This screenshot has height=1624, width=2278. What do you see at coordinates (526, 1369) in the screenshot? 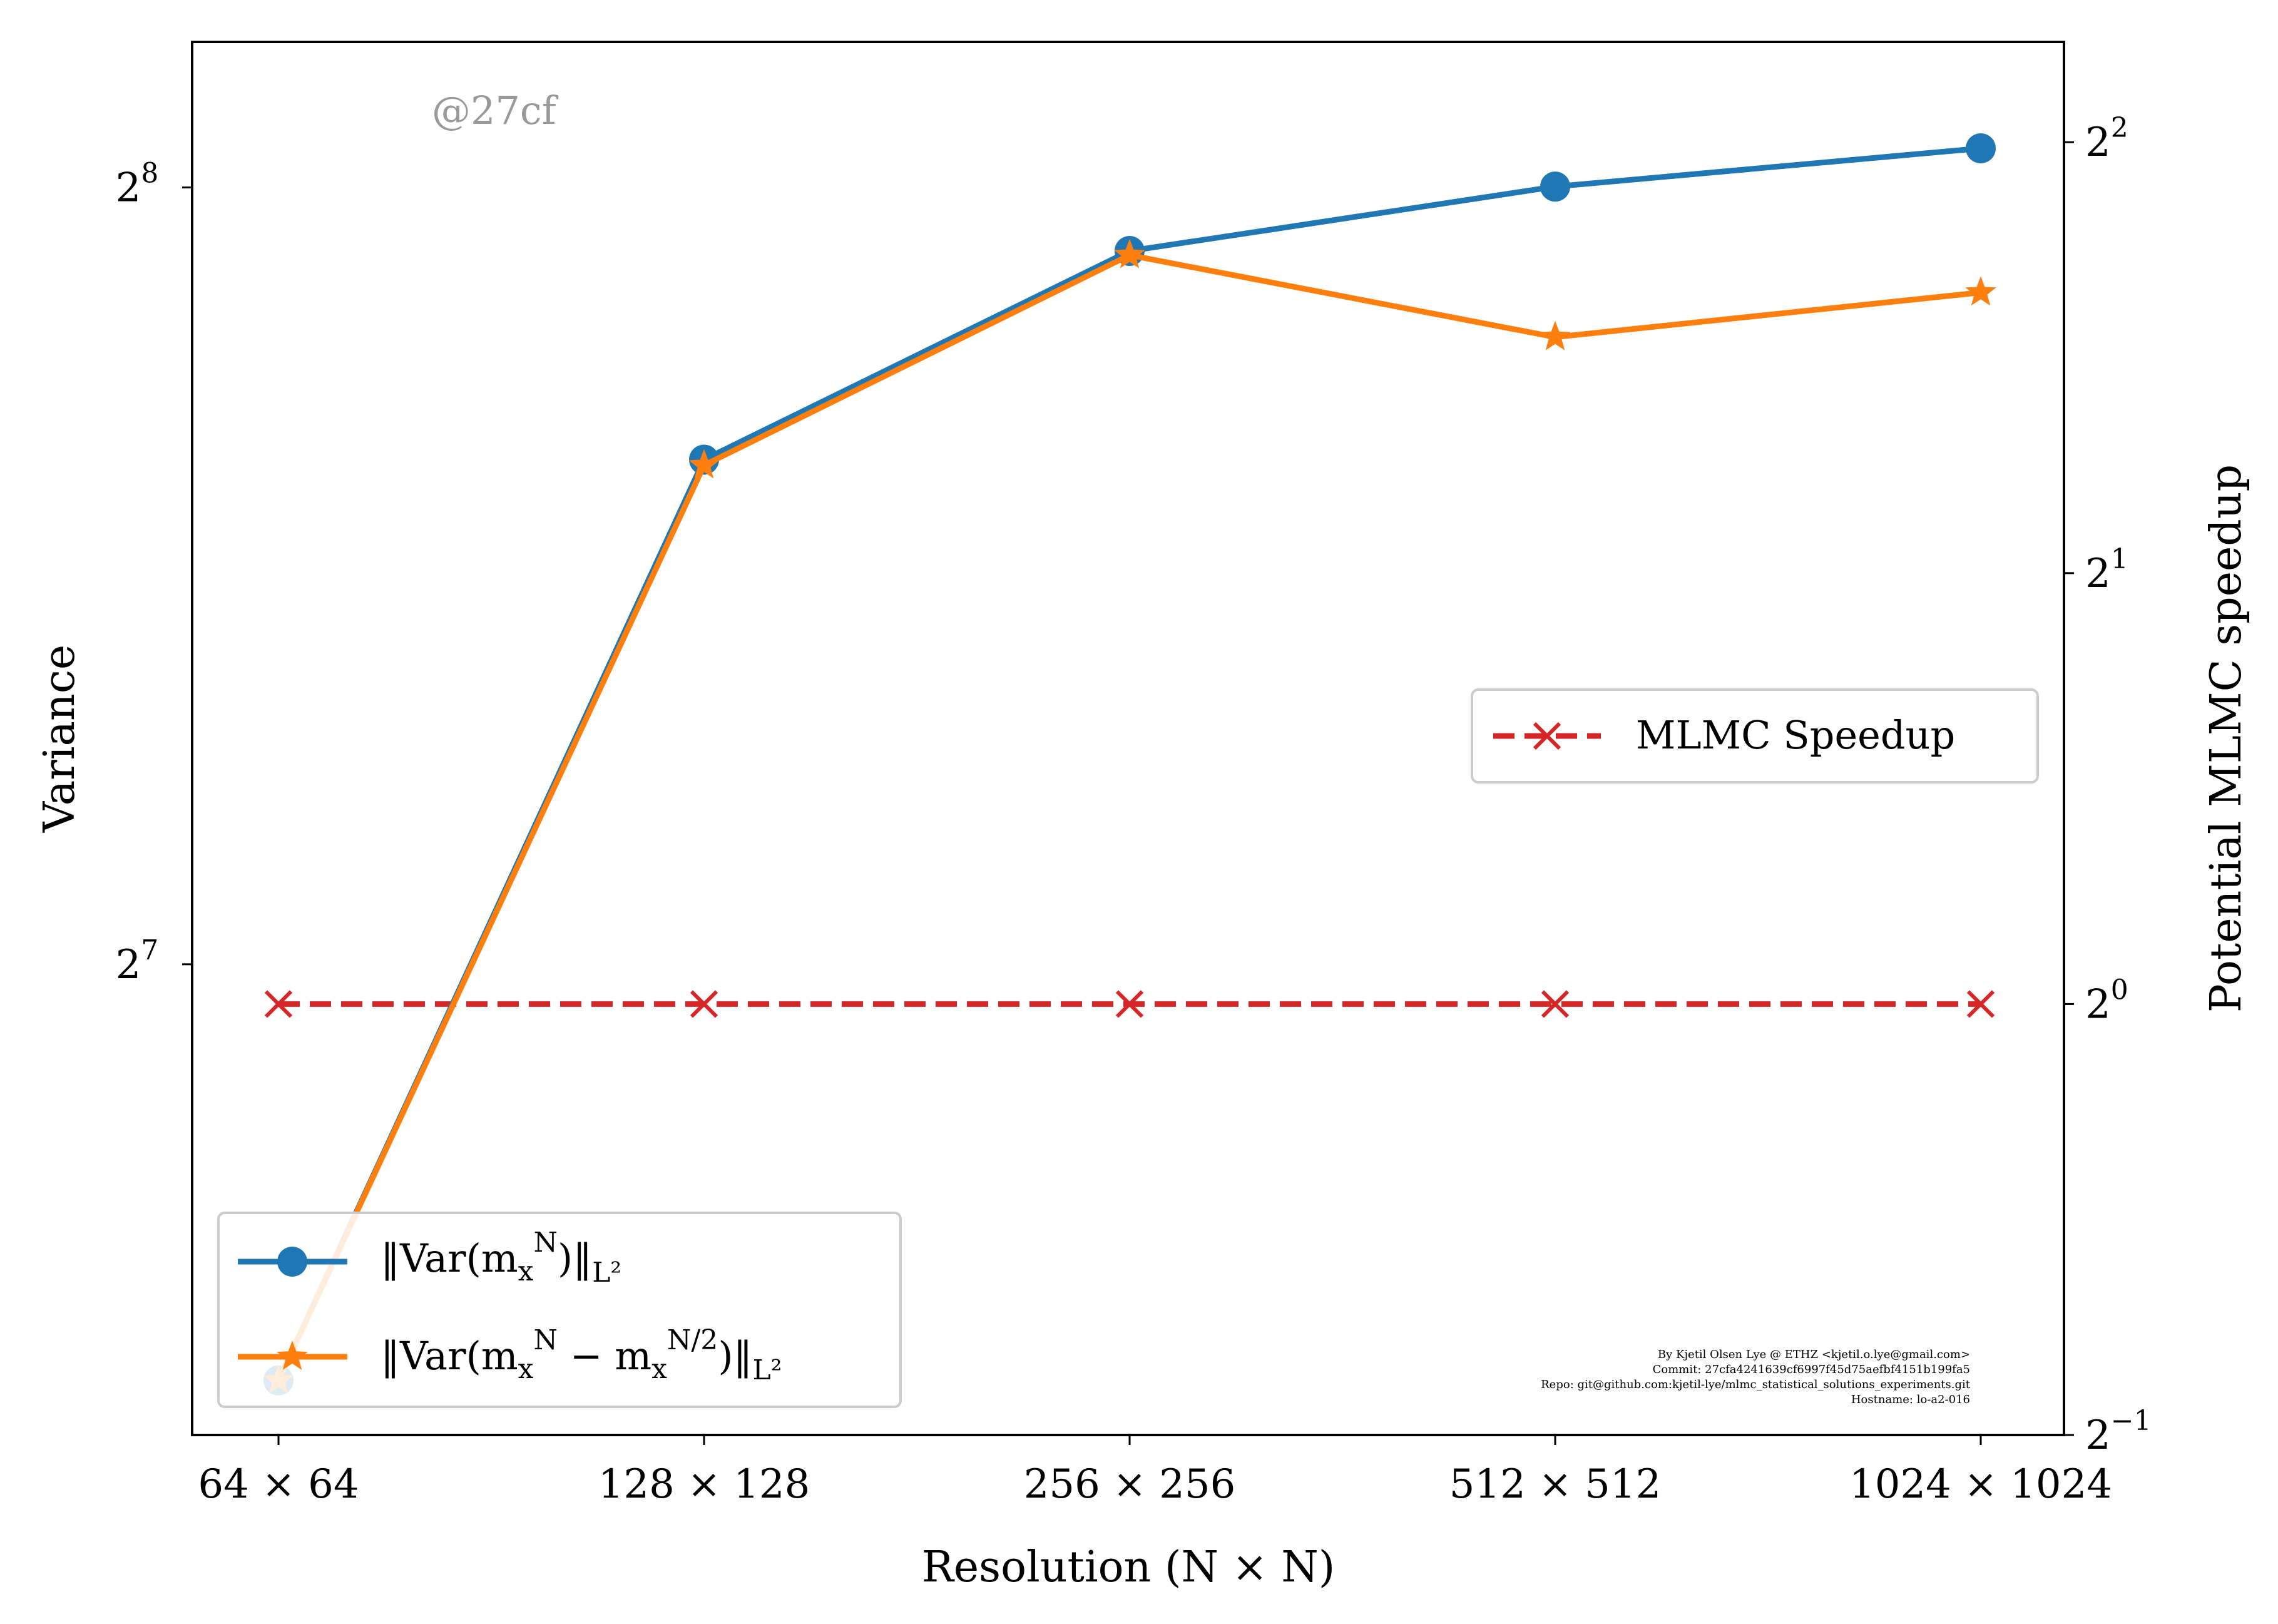
I see `legend-difference-sub: x` at bounding box center [526, 1369].